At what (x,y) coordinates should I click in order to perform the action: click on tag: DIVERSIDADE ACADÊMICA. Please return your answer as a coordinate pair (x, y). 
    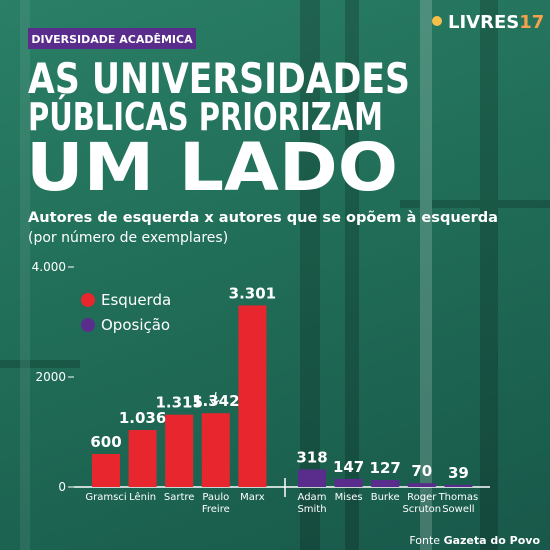
    Looking at the image, I should click on (112, 39).